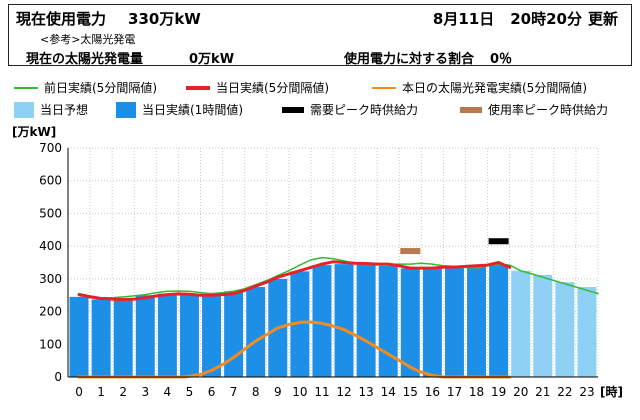 The height and width of the screenshot is (420, 640). Describe the element at coordinates (498, 392) in the screenshot. I see `x-tick-label-19: 19` at that location.